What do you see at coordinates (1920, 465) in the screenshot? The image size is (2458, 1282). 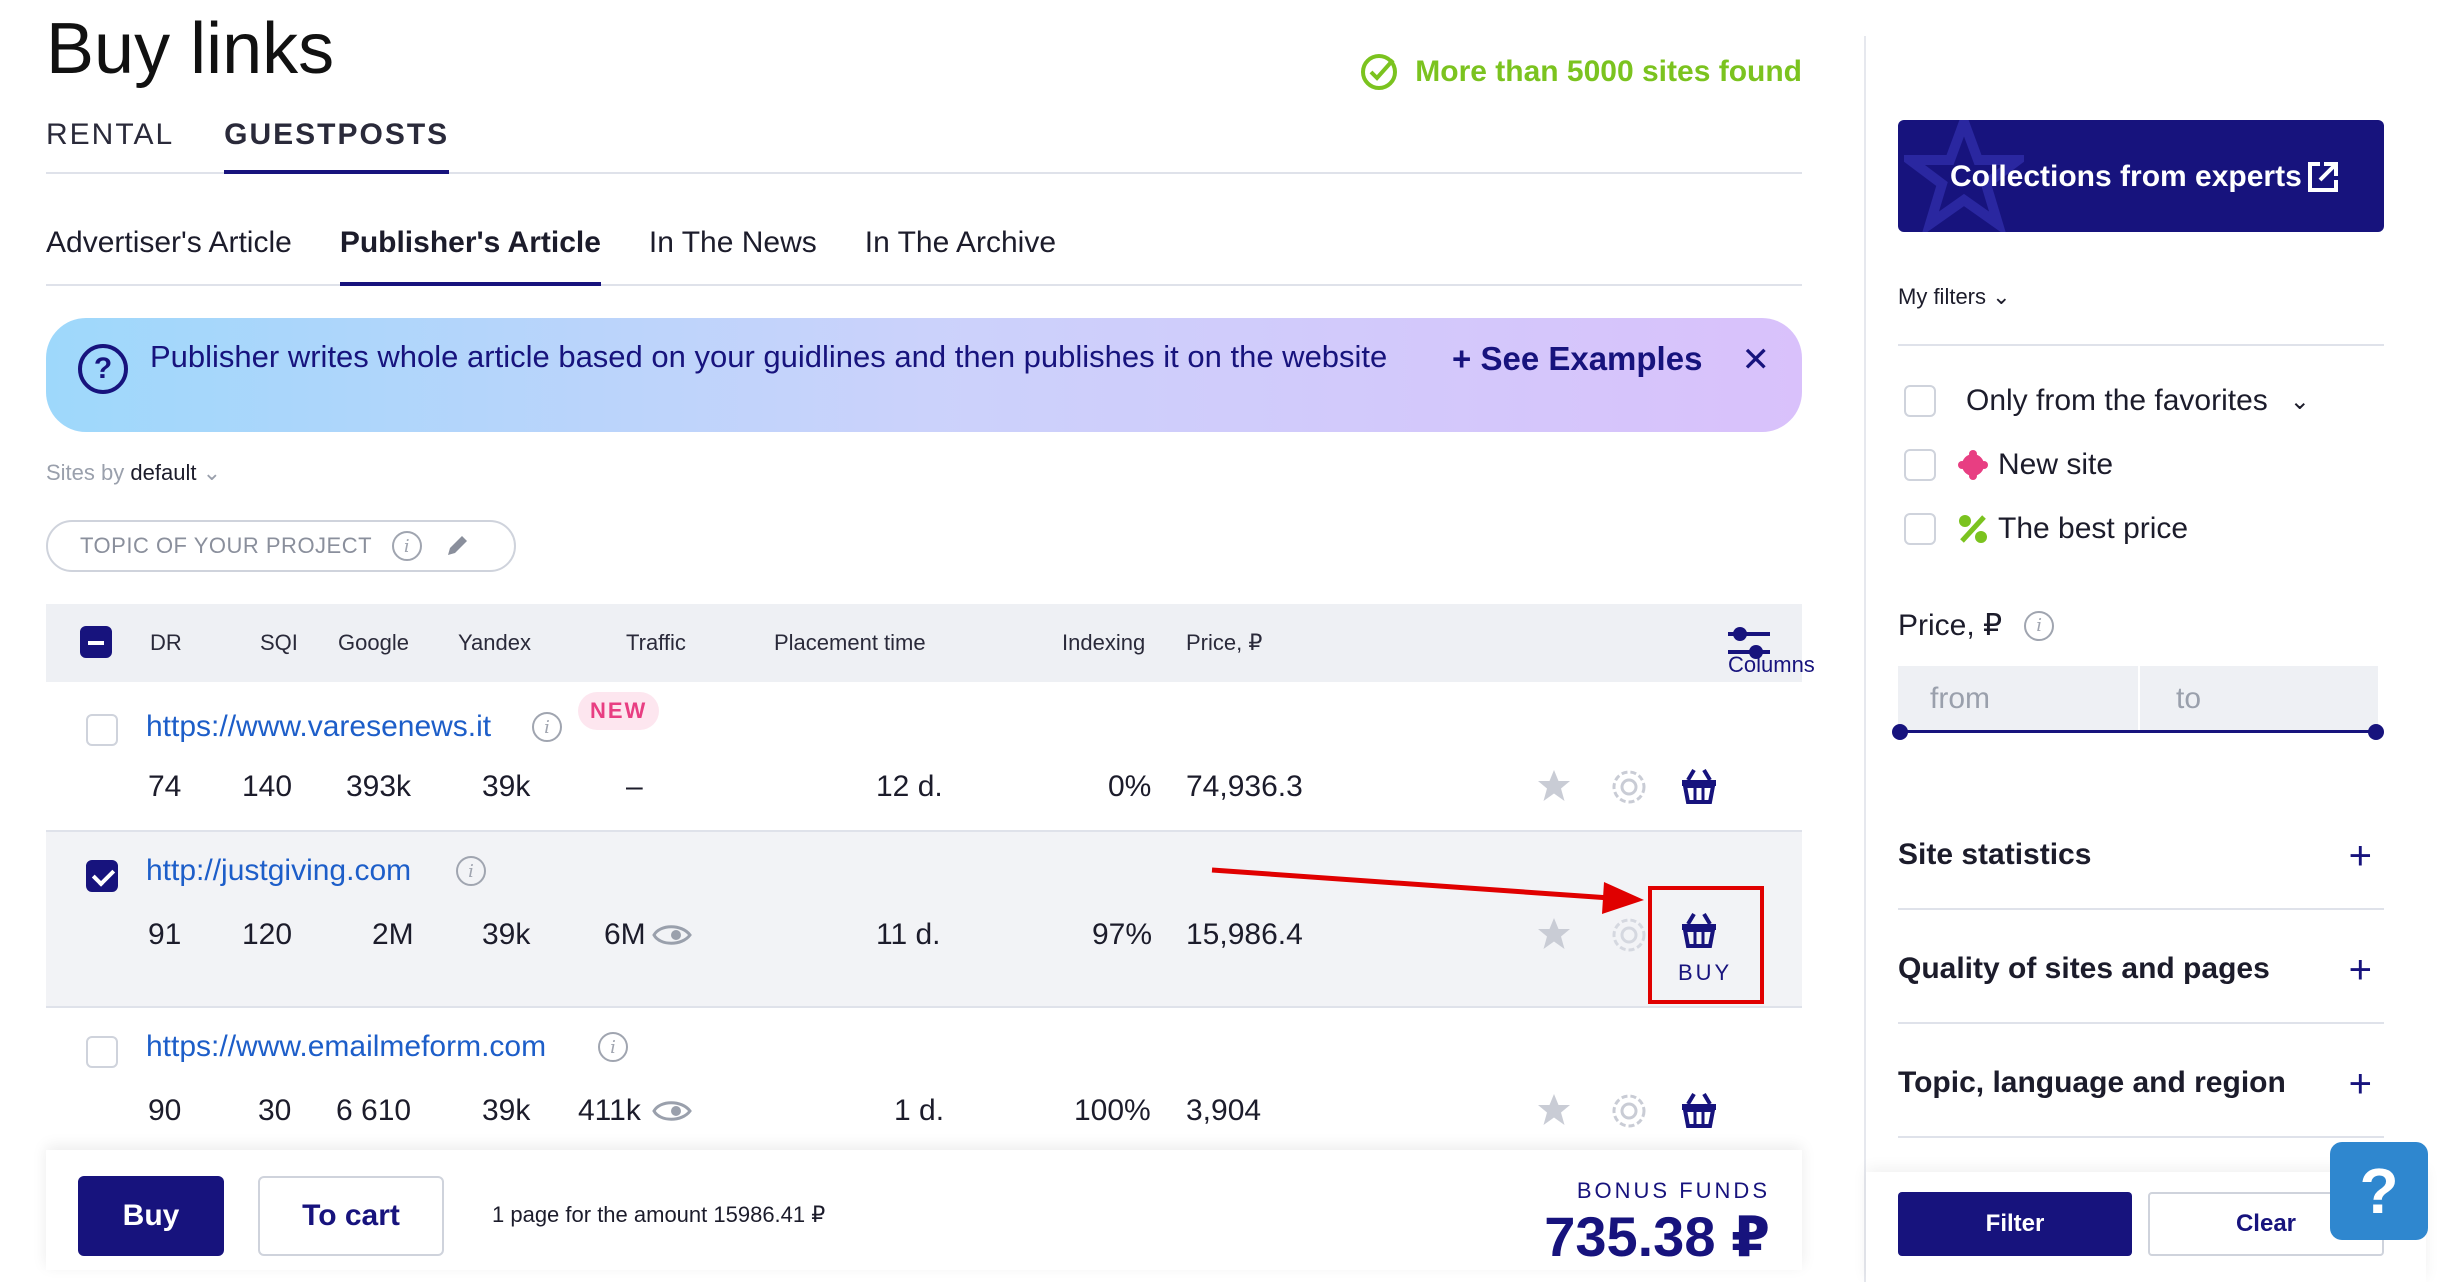 I see `new-site-checkbox` at bounding box center [1920, 465].